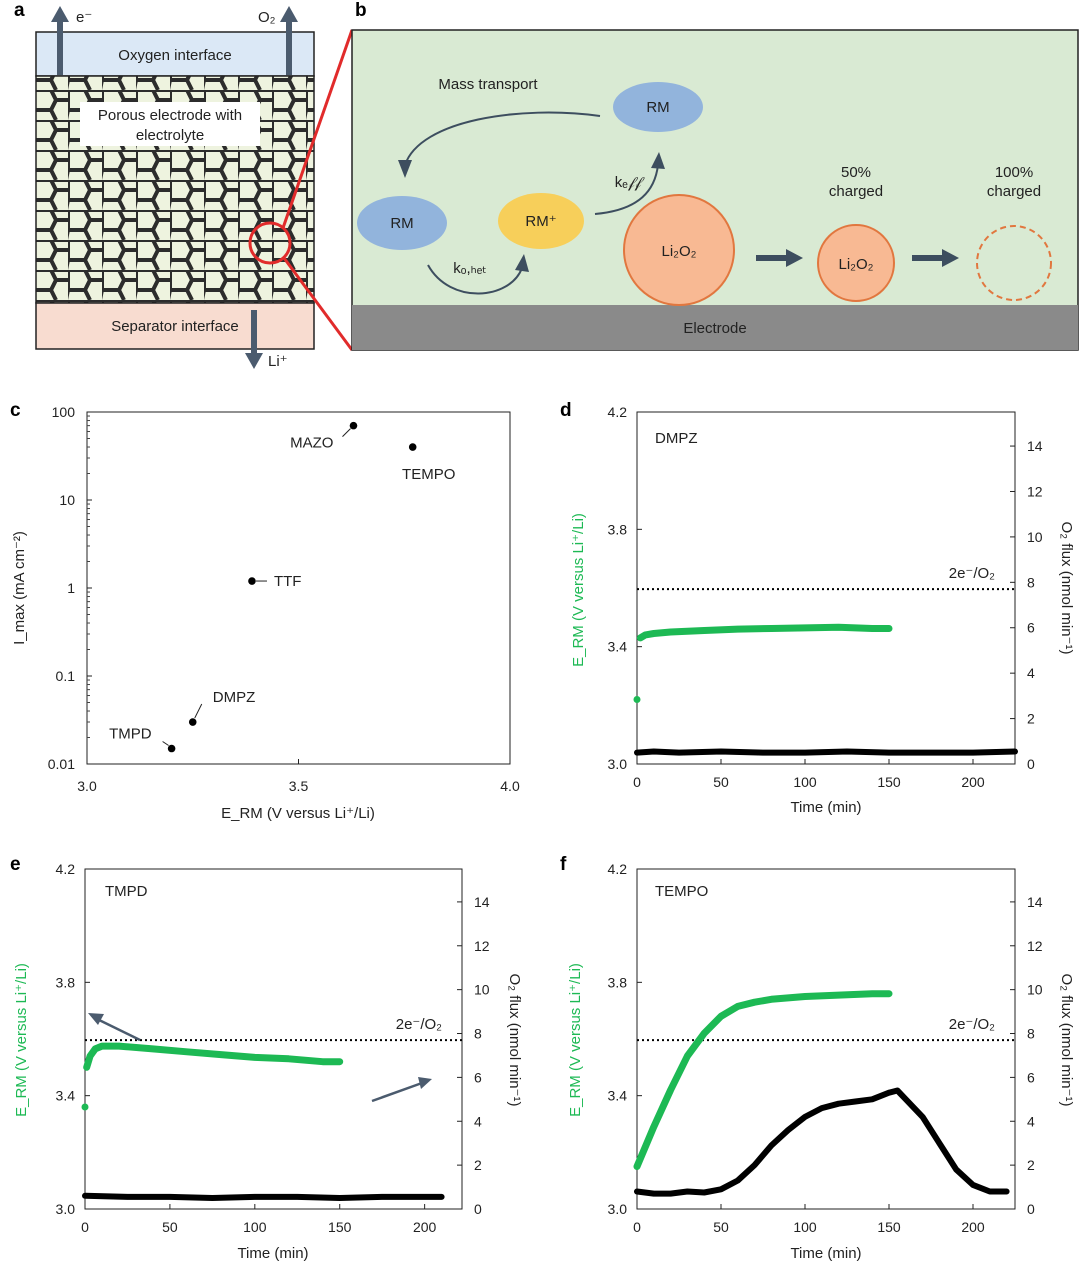 This screenshot has height=1262, width=1080. I want to click on chart-f-ylabel-left: E_RM (V versus Li⁺/Li), so click(575, 1040).